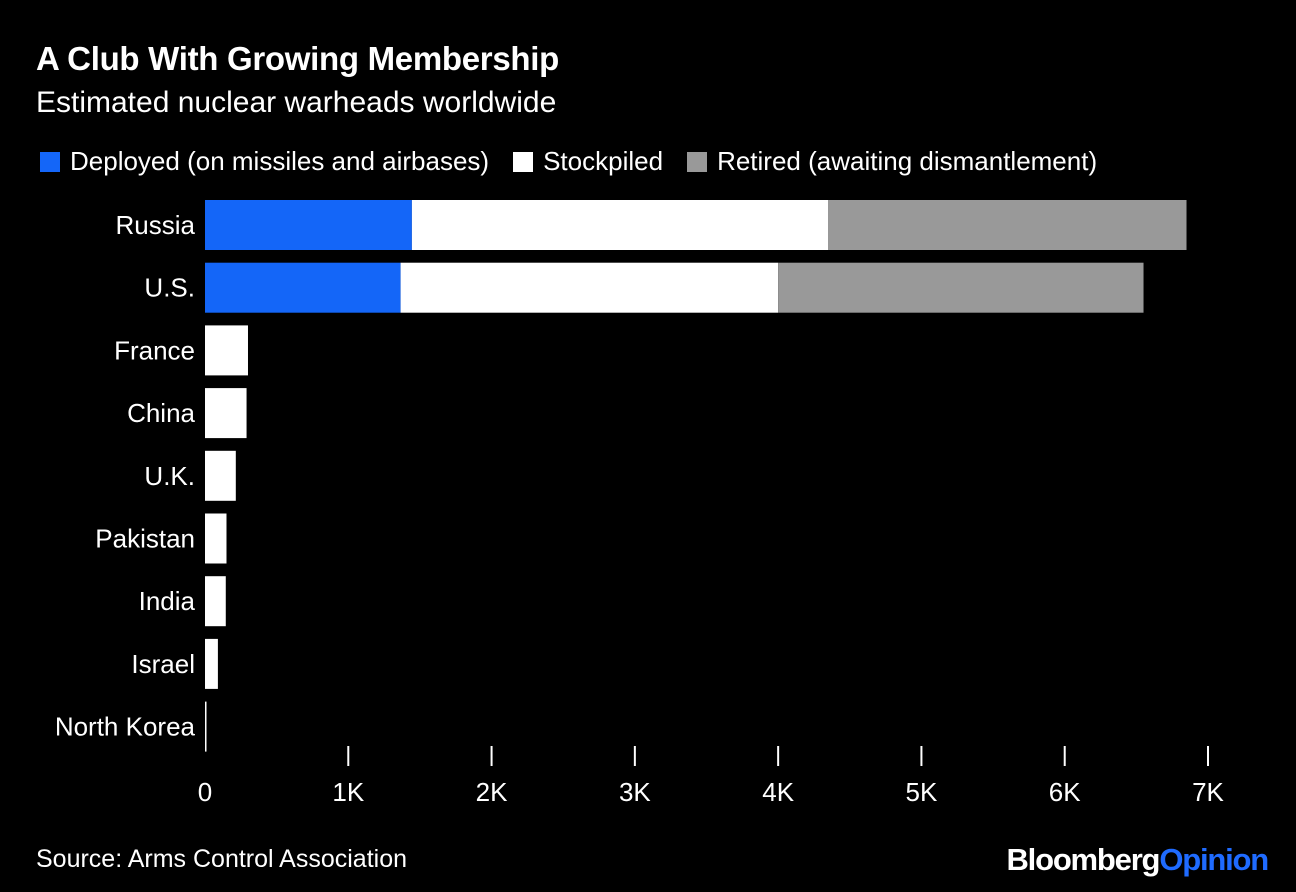  I want to click on legend-swatch-stockpiled, so click(523, 161).